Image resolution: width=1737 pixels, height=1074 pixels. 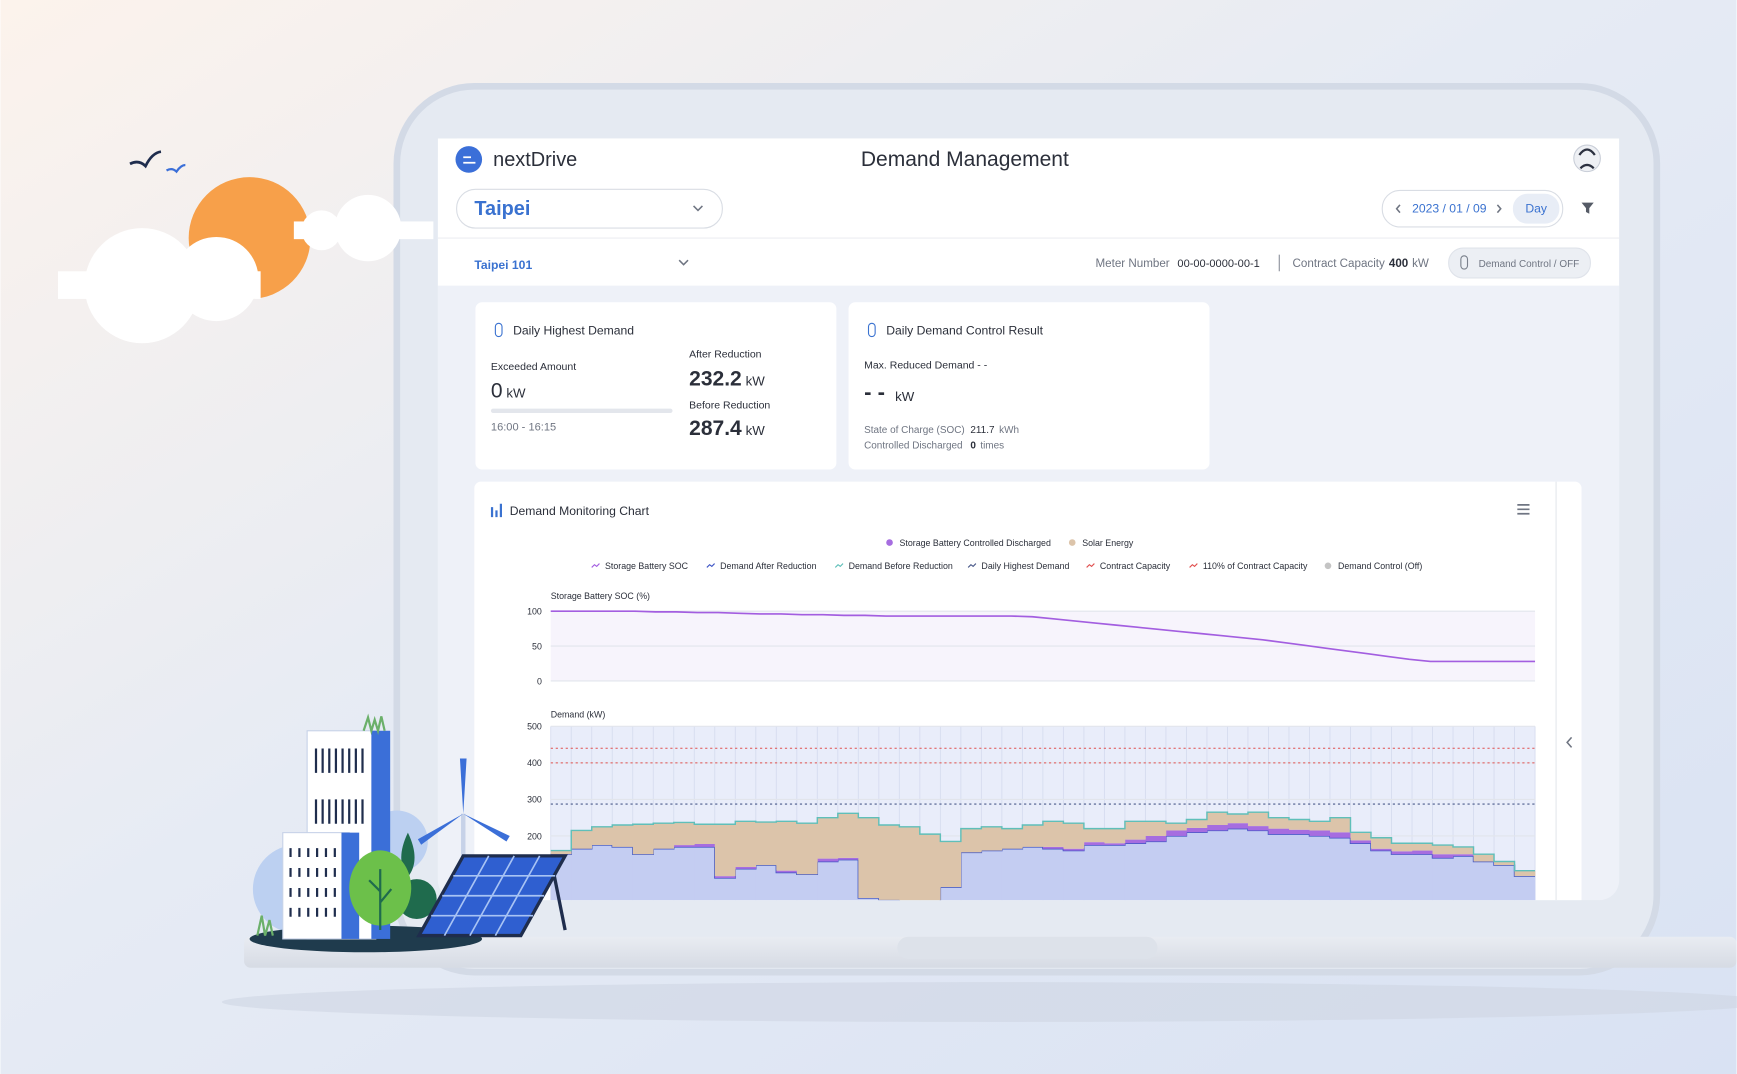 I want to click on chart-menu, so click(x=1523, y=509).